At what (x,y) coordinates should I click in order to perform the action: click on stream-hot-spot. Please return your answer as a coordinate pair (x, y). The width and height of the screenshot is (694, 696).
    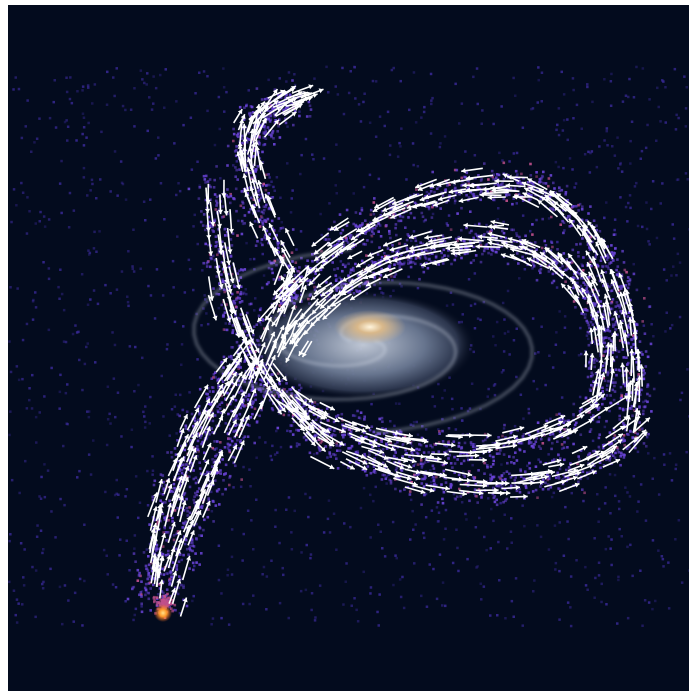
    Looking at the image, I should click on (163, 613).